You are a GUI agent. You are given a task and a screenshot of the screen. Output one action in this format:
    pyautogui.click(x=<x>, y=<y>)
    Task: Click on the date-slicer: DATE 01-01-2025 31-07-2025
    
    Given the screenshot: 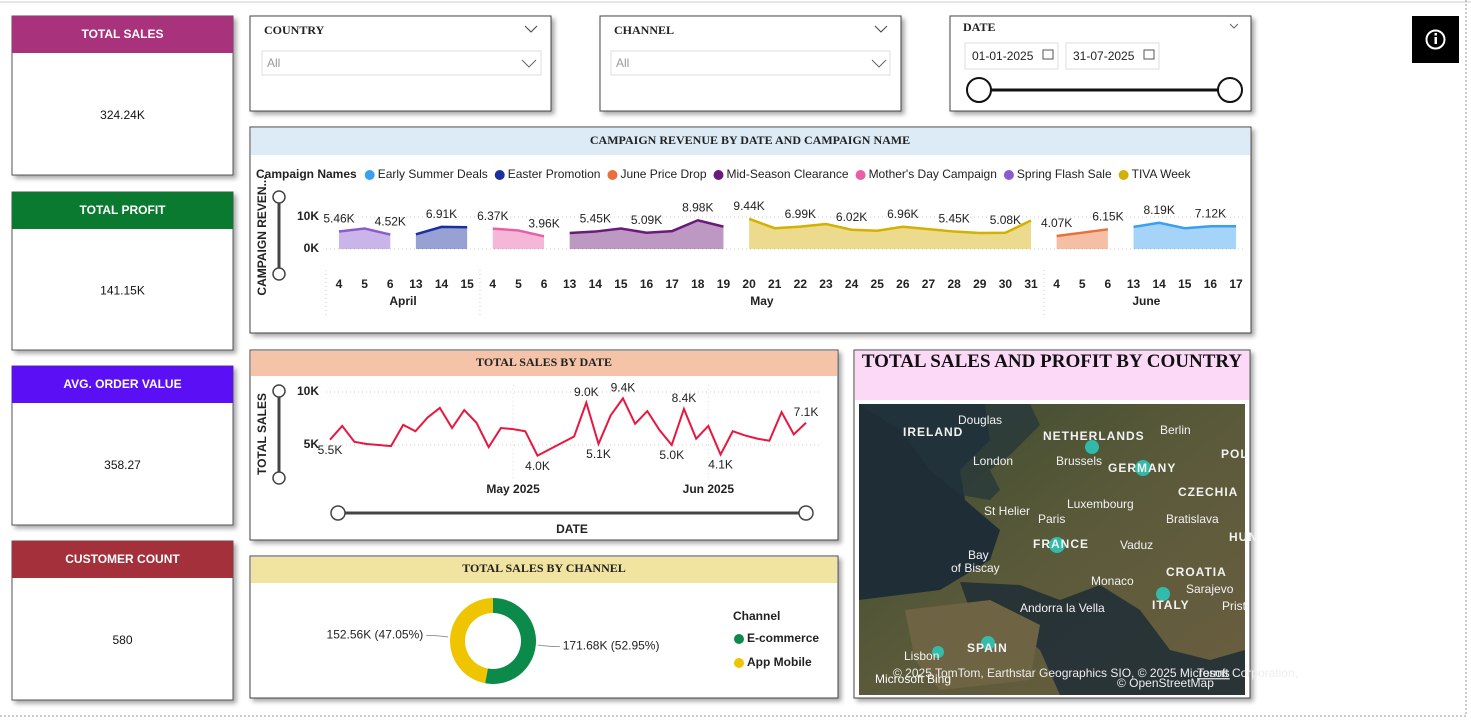 What is the action you would take?
    pyautogui.click(x=1100, y=63)
    